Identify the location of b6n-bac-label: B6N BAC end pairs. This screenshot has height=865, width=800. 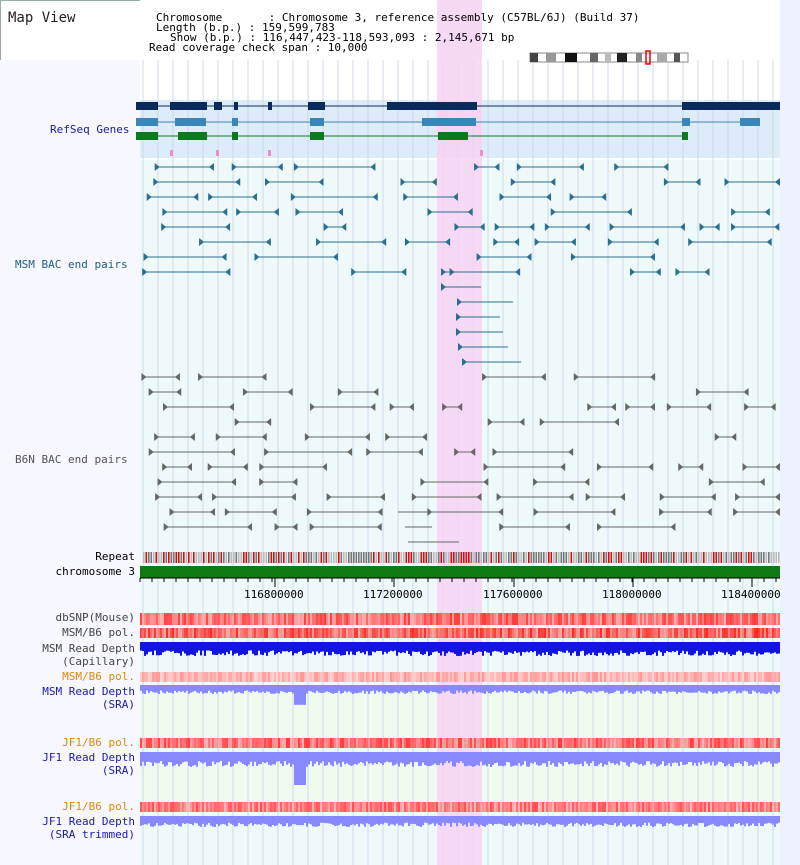
(71, 459).